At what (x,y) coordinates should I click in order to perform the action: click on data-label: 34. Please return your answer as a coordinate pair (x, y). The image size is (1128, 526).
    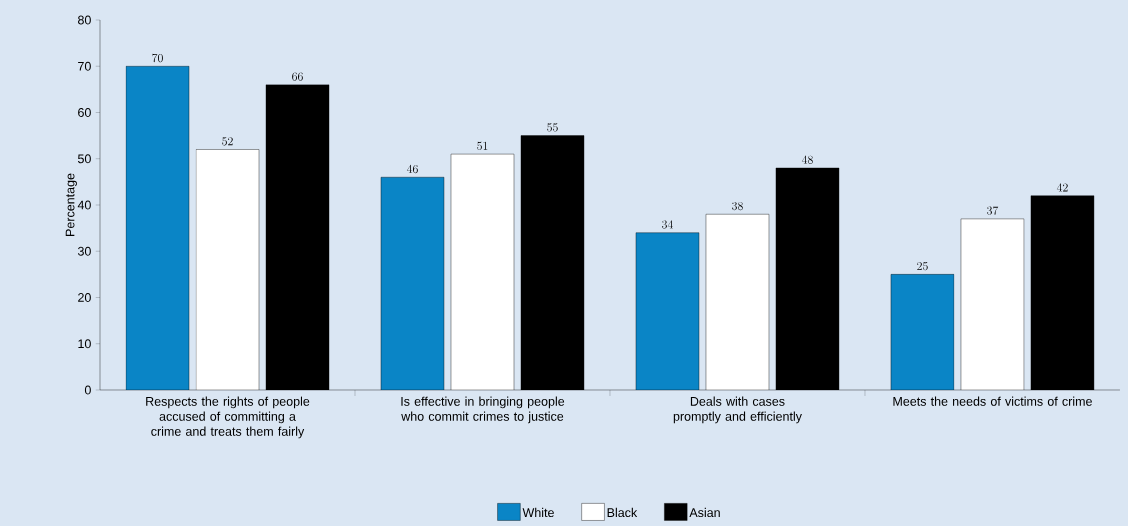
    Looking at the image, I should click on (668, 224).